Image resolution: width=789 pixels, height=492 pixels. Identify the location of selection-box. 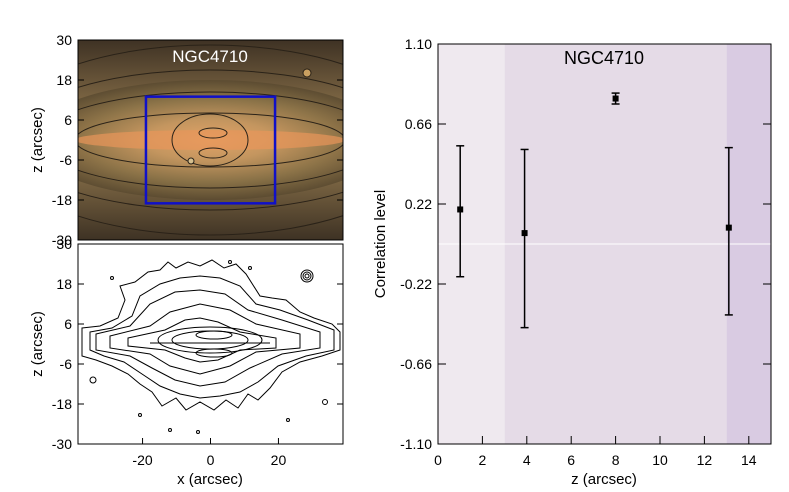
(210, 150).